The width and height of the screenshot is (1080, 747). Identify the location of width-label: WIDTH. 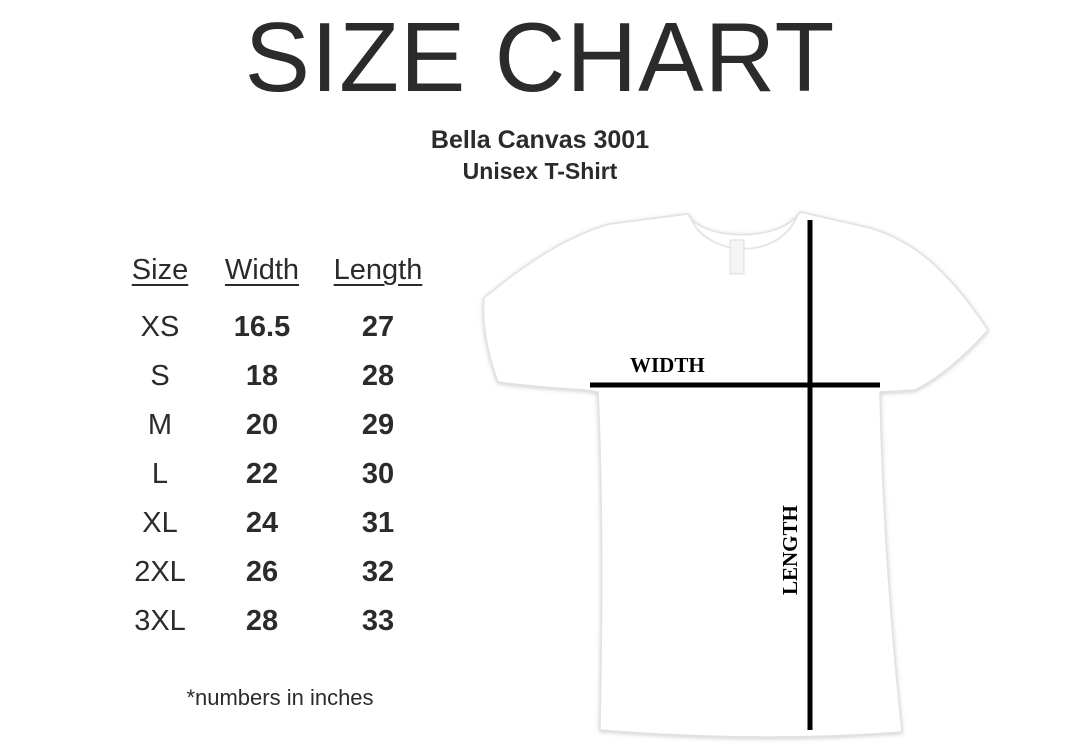
(667, 365).